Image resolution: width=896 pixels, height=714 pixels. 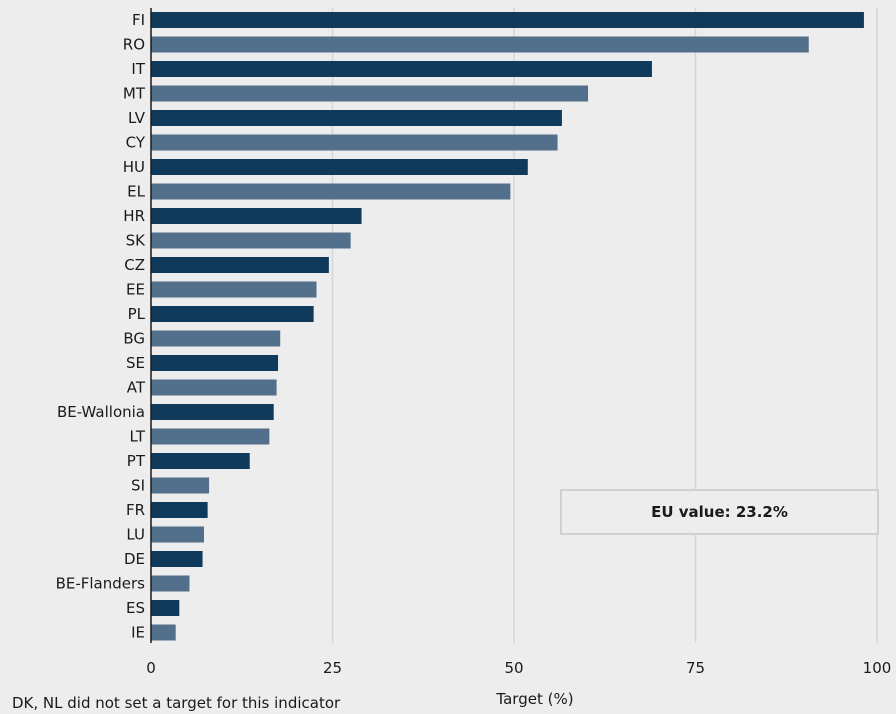 I want to click on category-label-be-wallonia: BE-Wallonia, so click(x=101, y=412).